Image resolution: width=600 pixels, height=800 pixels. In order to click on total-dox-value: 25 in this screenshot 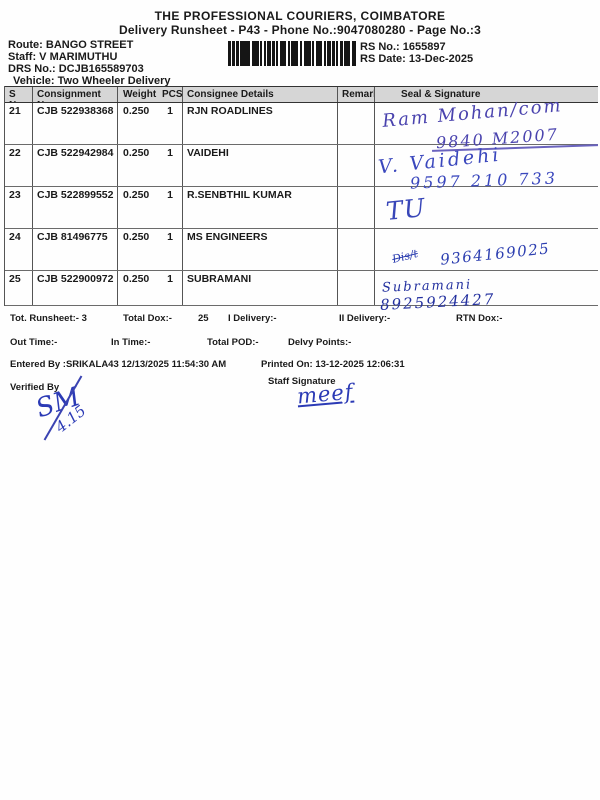, I will do `click(203, 318)`.